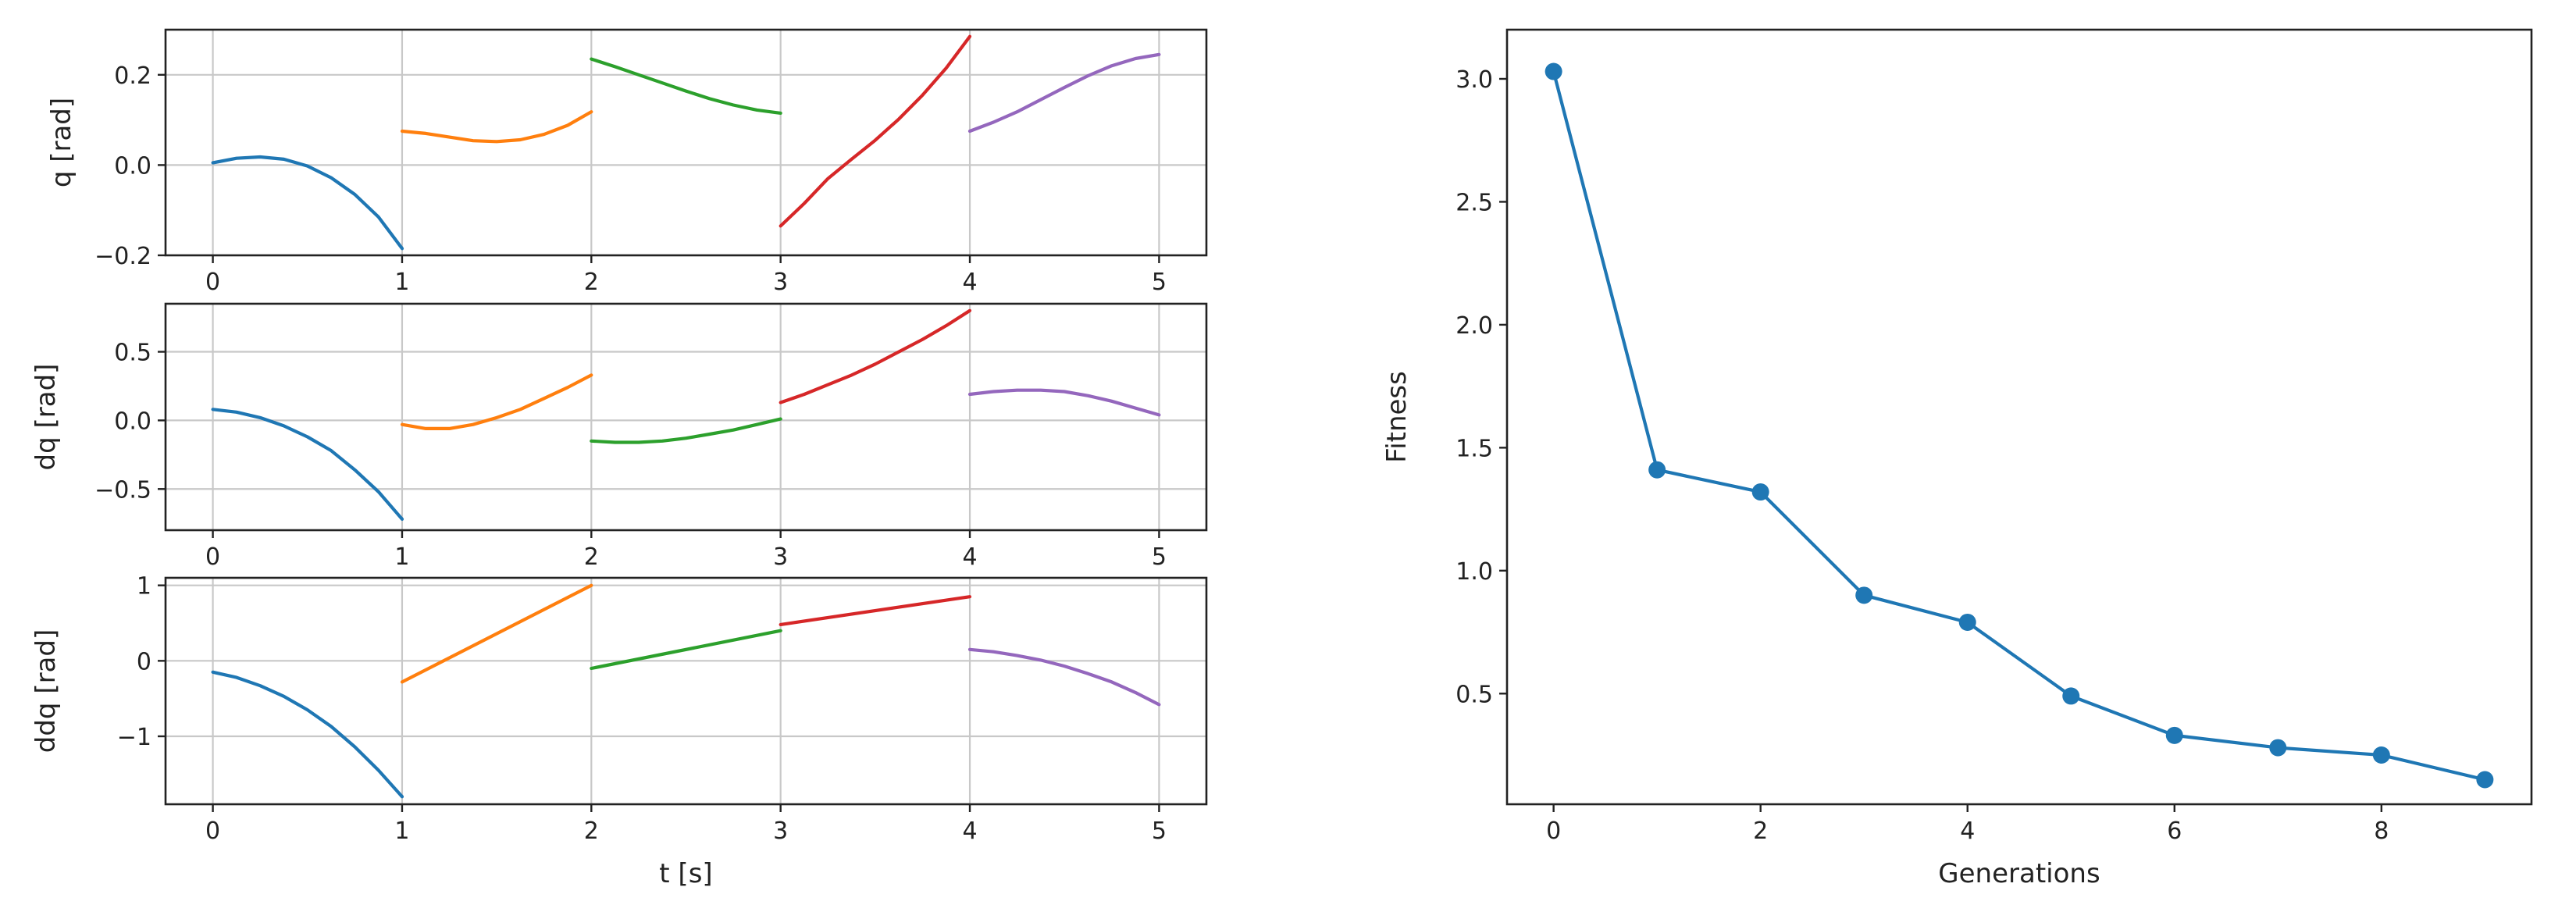 This screenshot has height=912, width=2576. I want to click on y-tick-label: 0.2, so click(132, 76).